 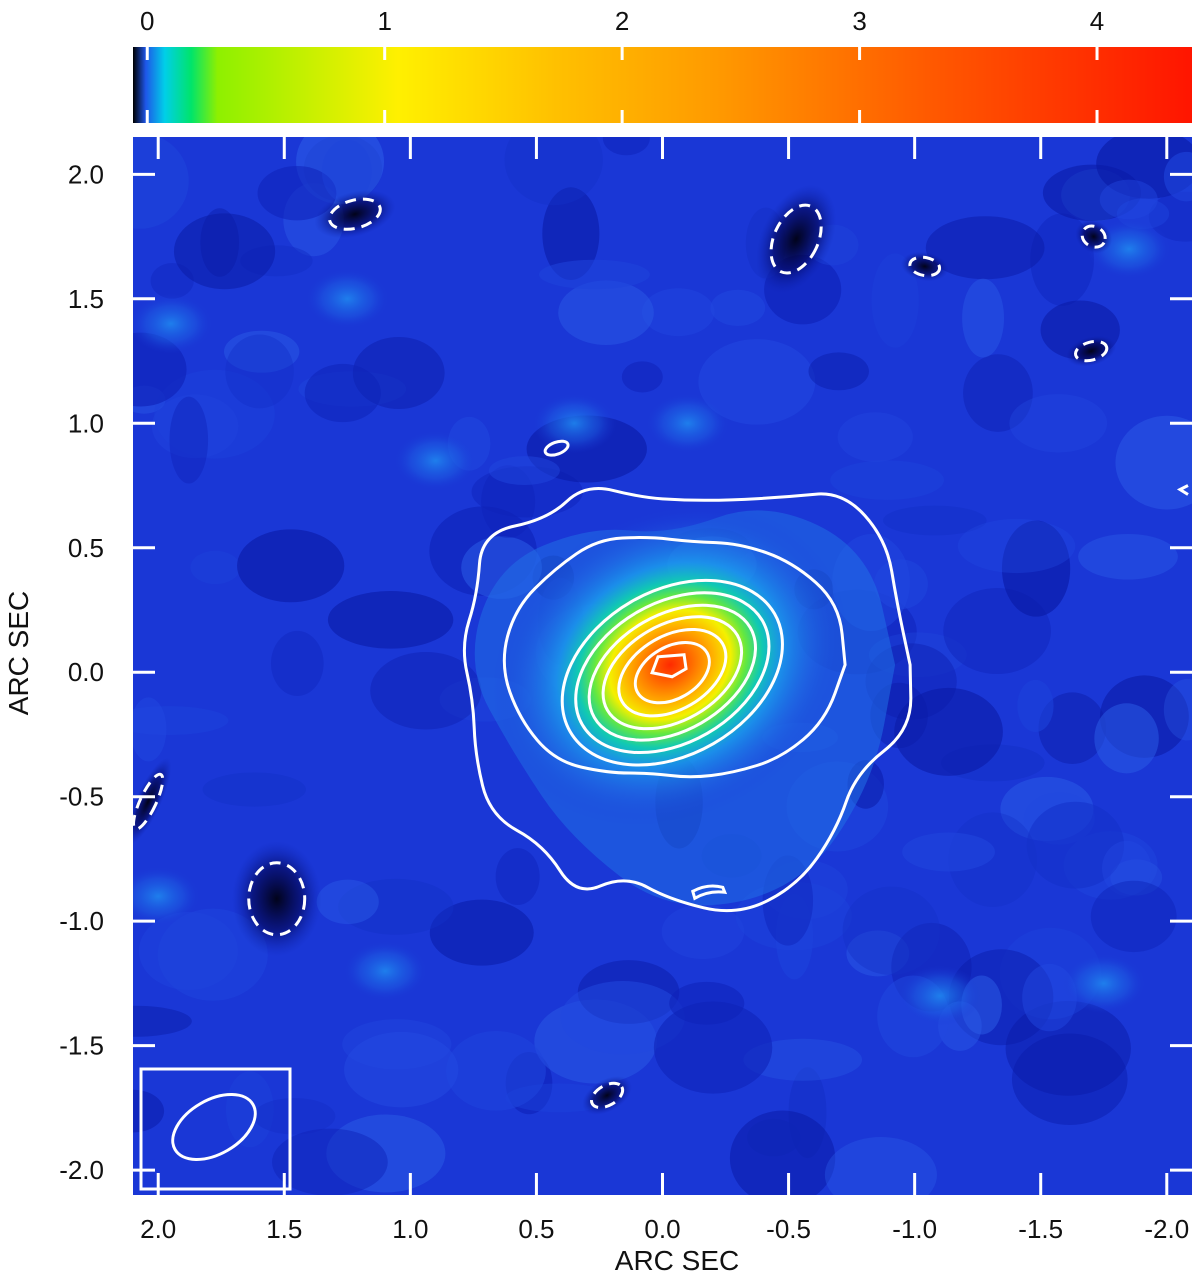 I want to click on colorbar-bar, so click(x=662, y=85).